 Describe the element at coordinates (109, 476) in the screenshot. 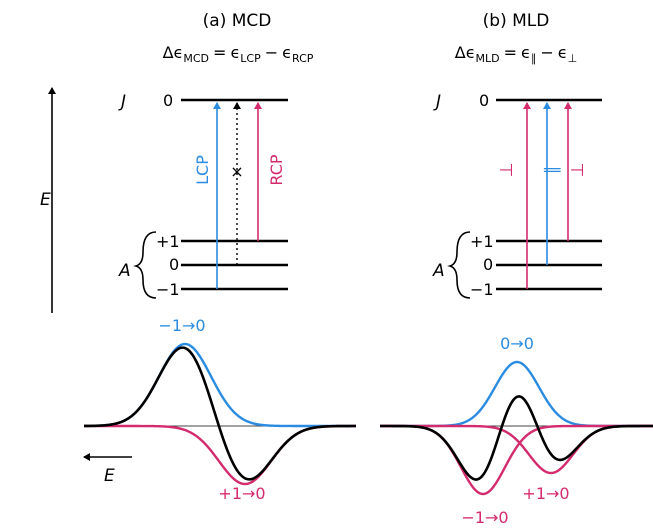

I see `mcd-spectrum-energy-label: E` at that location.